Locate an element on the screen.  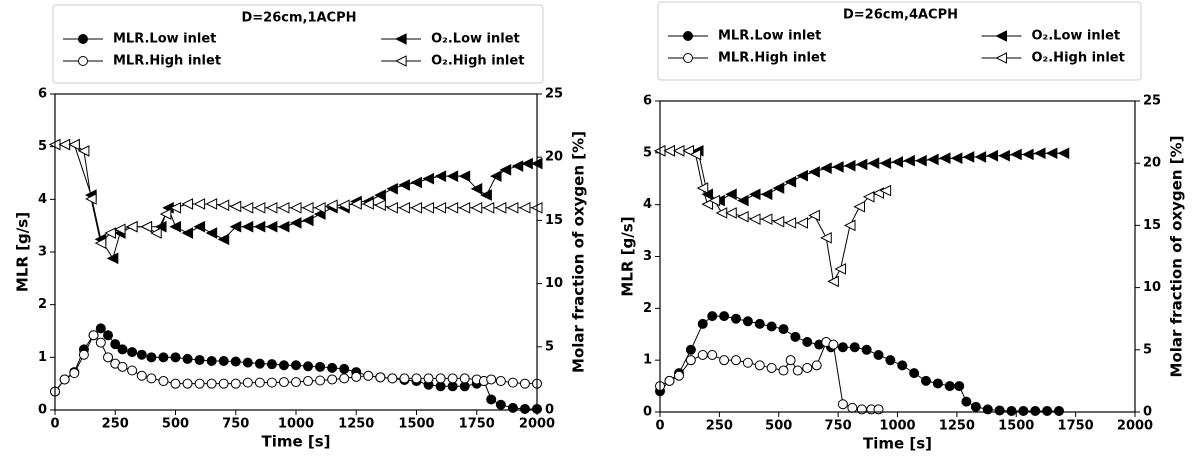
legend-label: MLR.Low inlet is located at coordinates (164, 39).